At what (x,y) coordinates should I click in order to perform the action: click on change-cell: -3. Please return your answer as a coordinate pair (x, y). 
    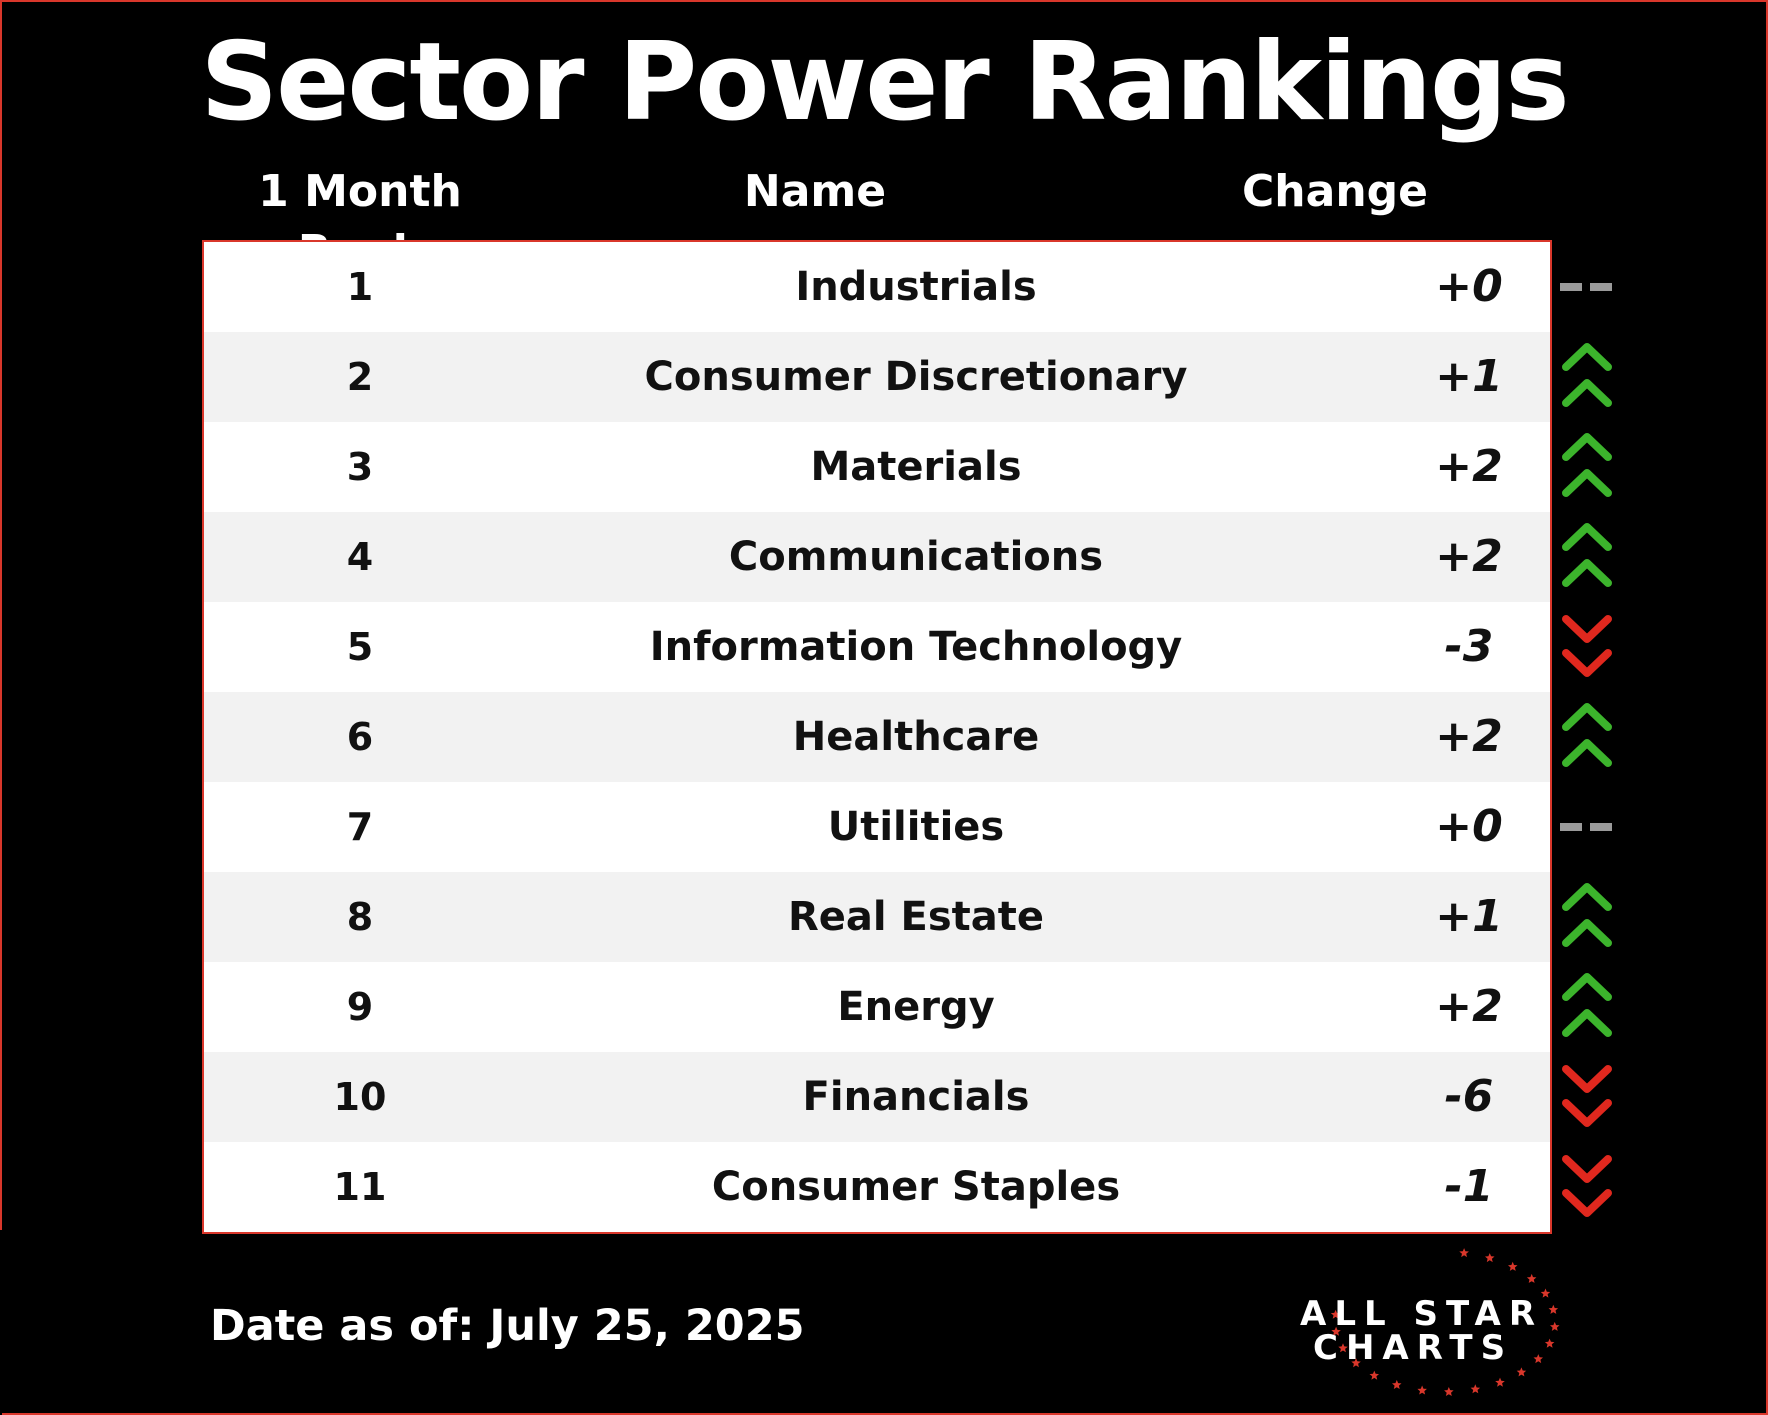
    Looking at the image, I should click on (1469, 646).